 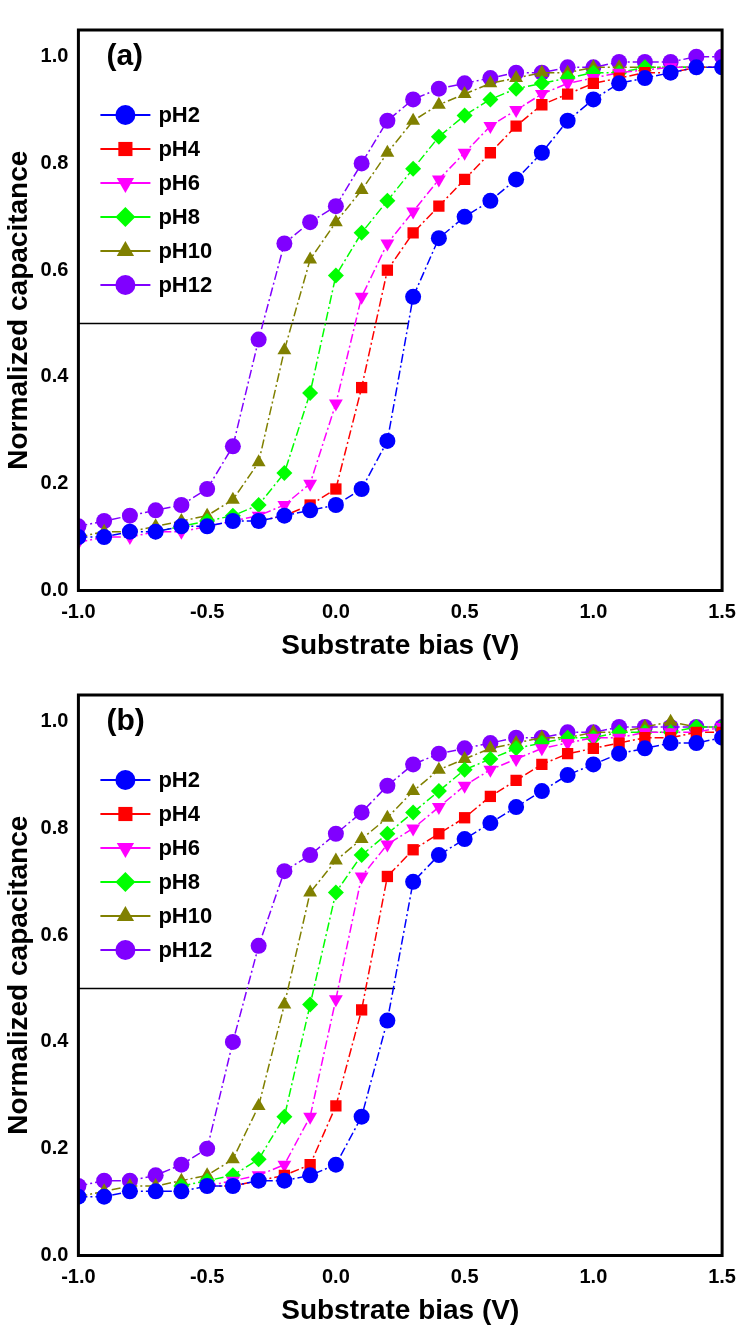 What do you see at coordinates (400, 1309) in the screenshot?
I see `x-axis-title: Substrate bias (V)` at bounding box center [400, 1309].